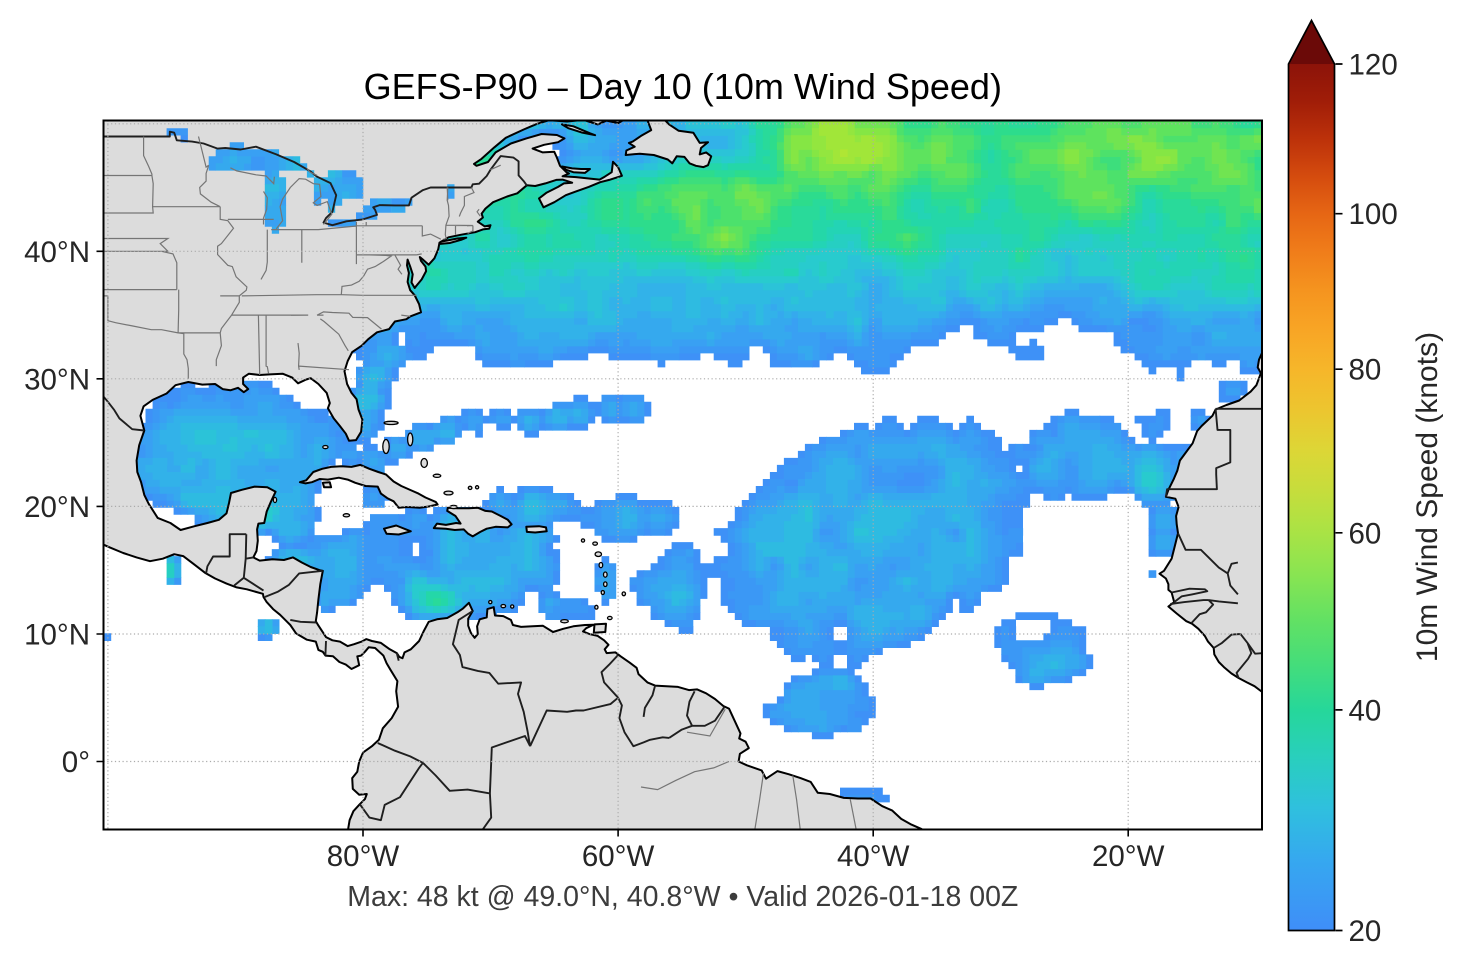 This screenshot has width=1466, height=974. Describe the element at coordinates (57, 635) in the screenshot. I see `svg-text: 10°N` at that location.